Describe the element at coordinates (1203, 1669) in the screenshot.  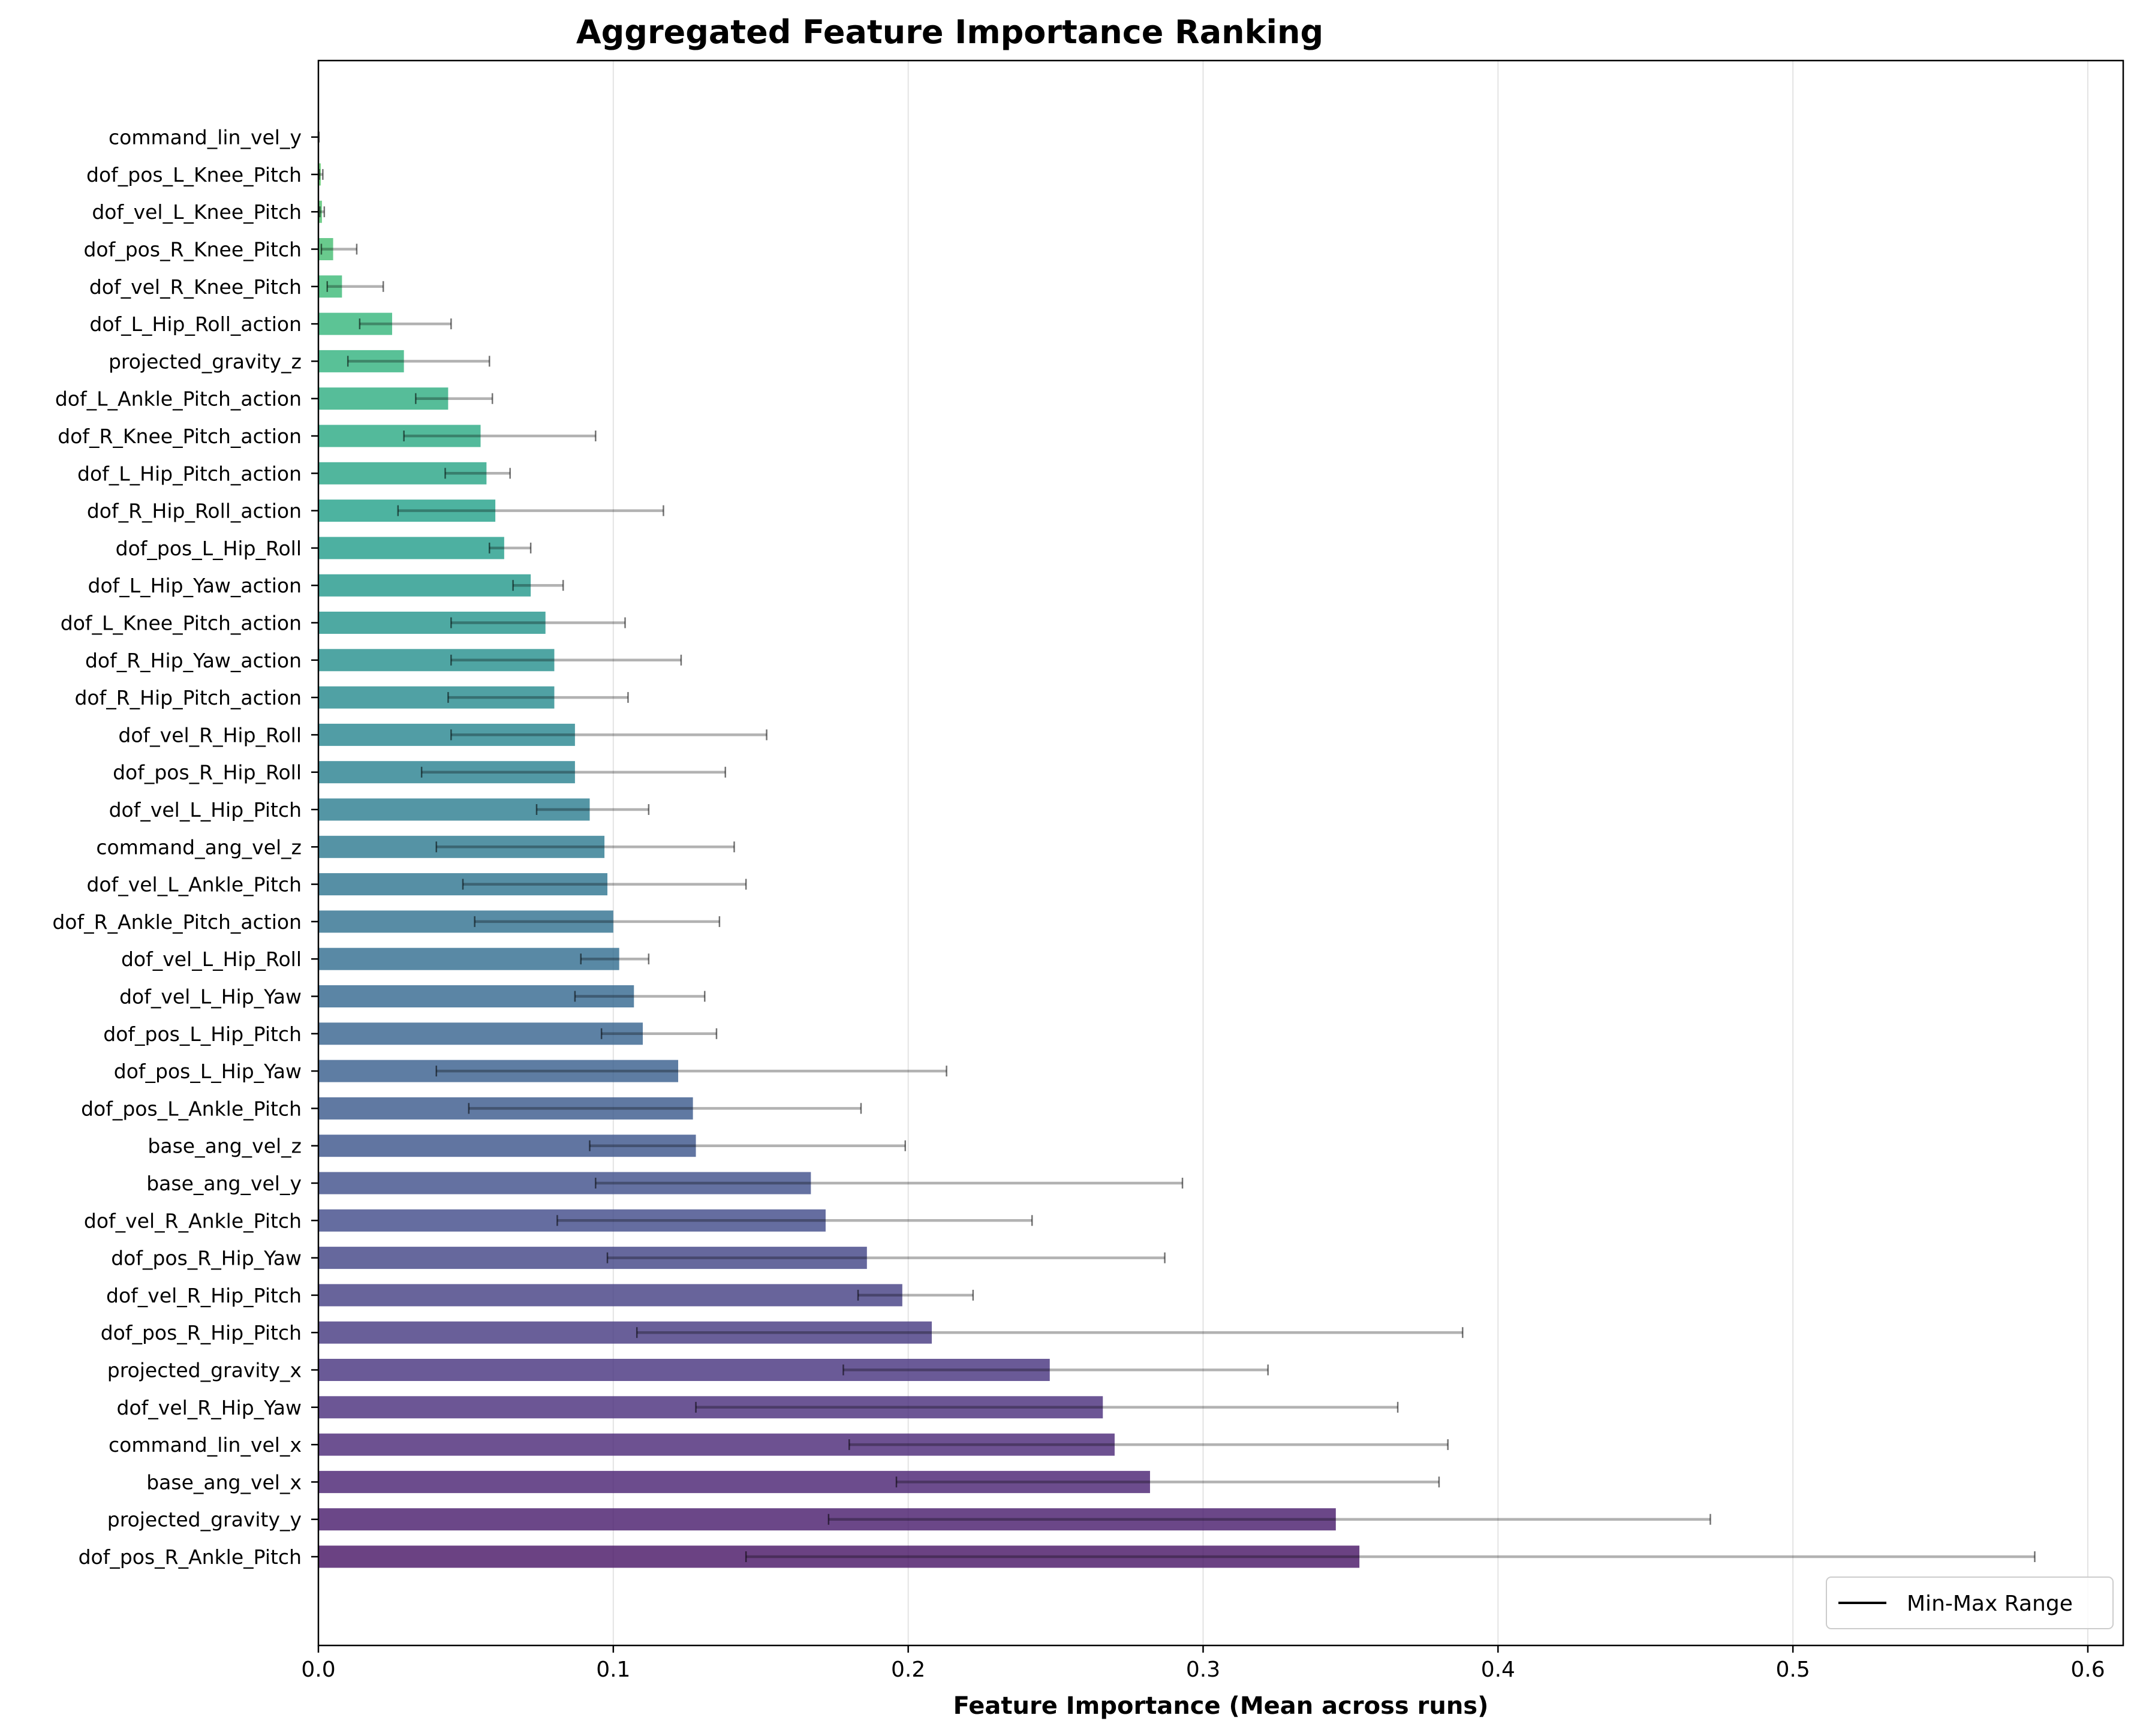
I see `x-tick-label: 0.3` at that location.